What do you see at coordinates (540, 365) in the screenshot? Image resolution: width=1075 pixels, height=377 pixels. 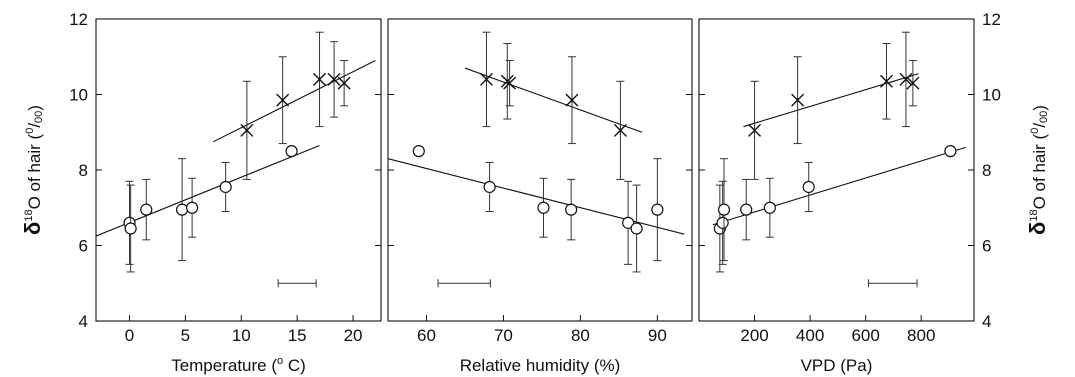 I see `x-axis-label: Relative humidity (%)` at bounding box center [540, 365].